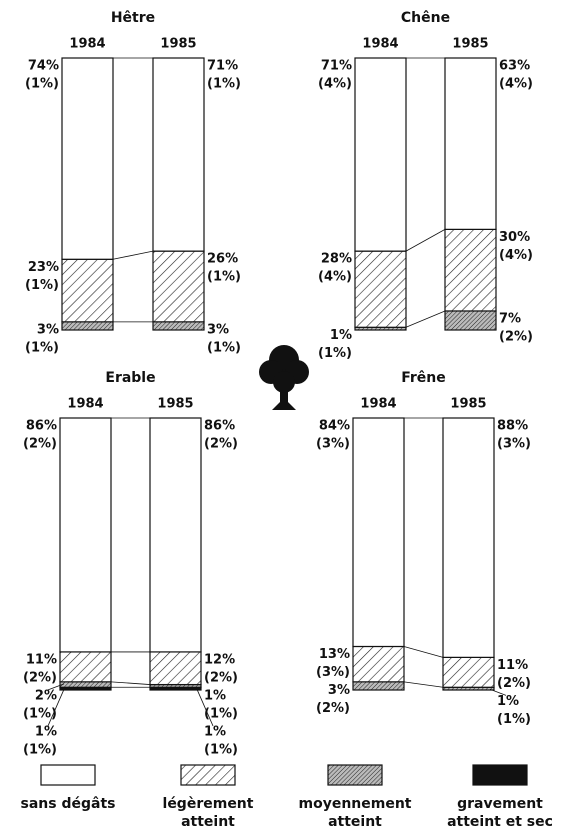  Describe the element at coordinates (423, 378) in the screenshot. I see `panel-title: Frêne` at that location.